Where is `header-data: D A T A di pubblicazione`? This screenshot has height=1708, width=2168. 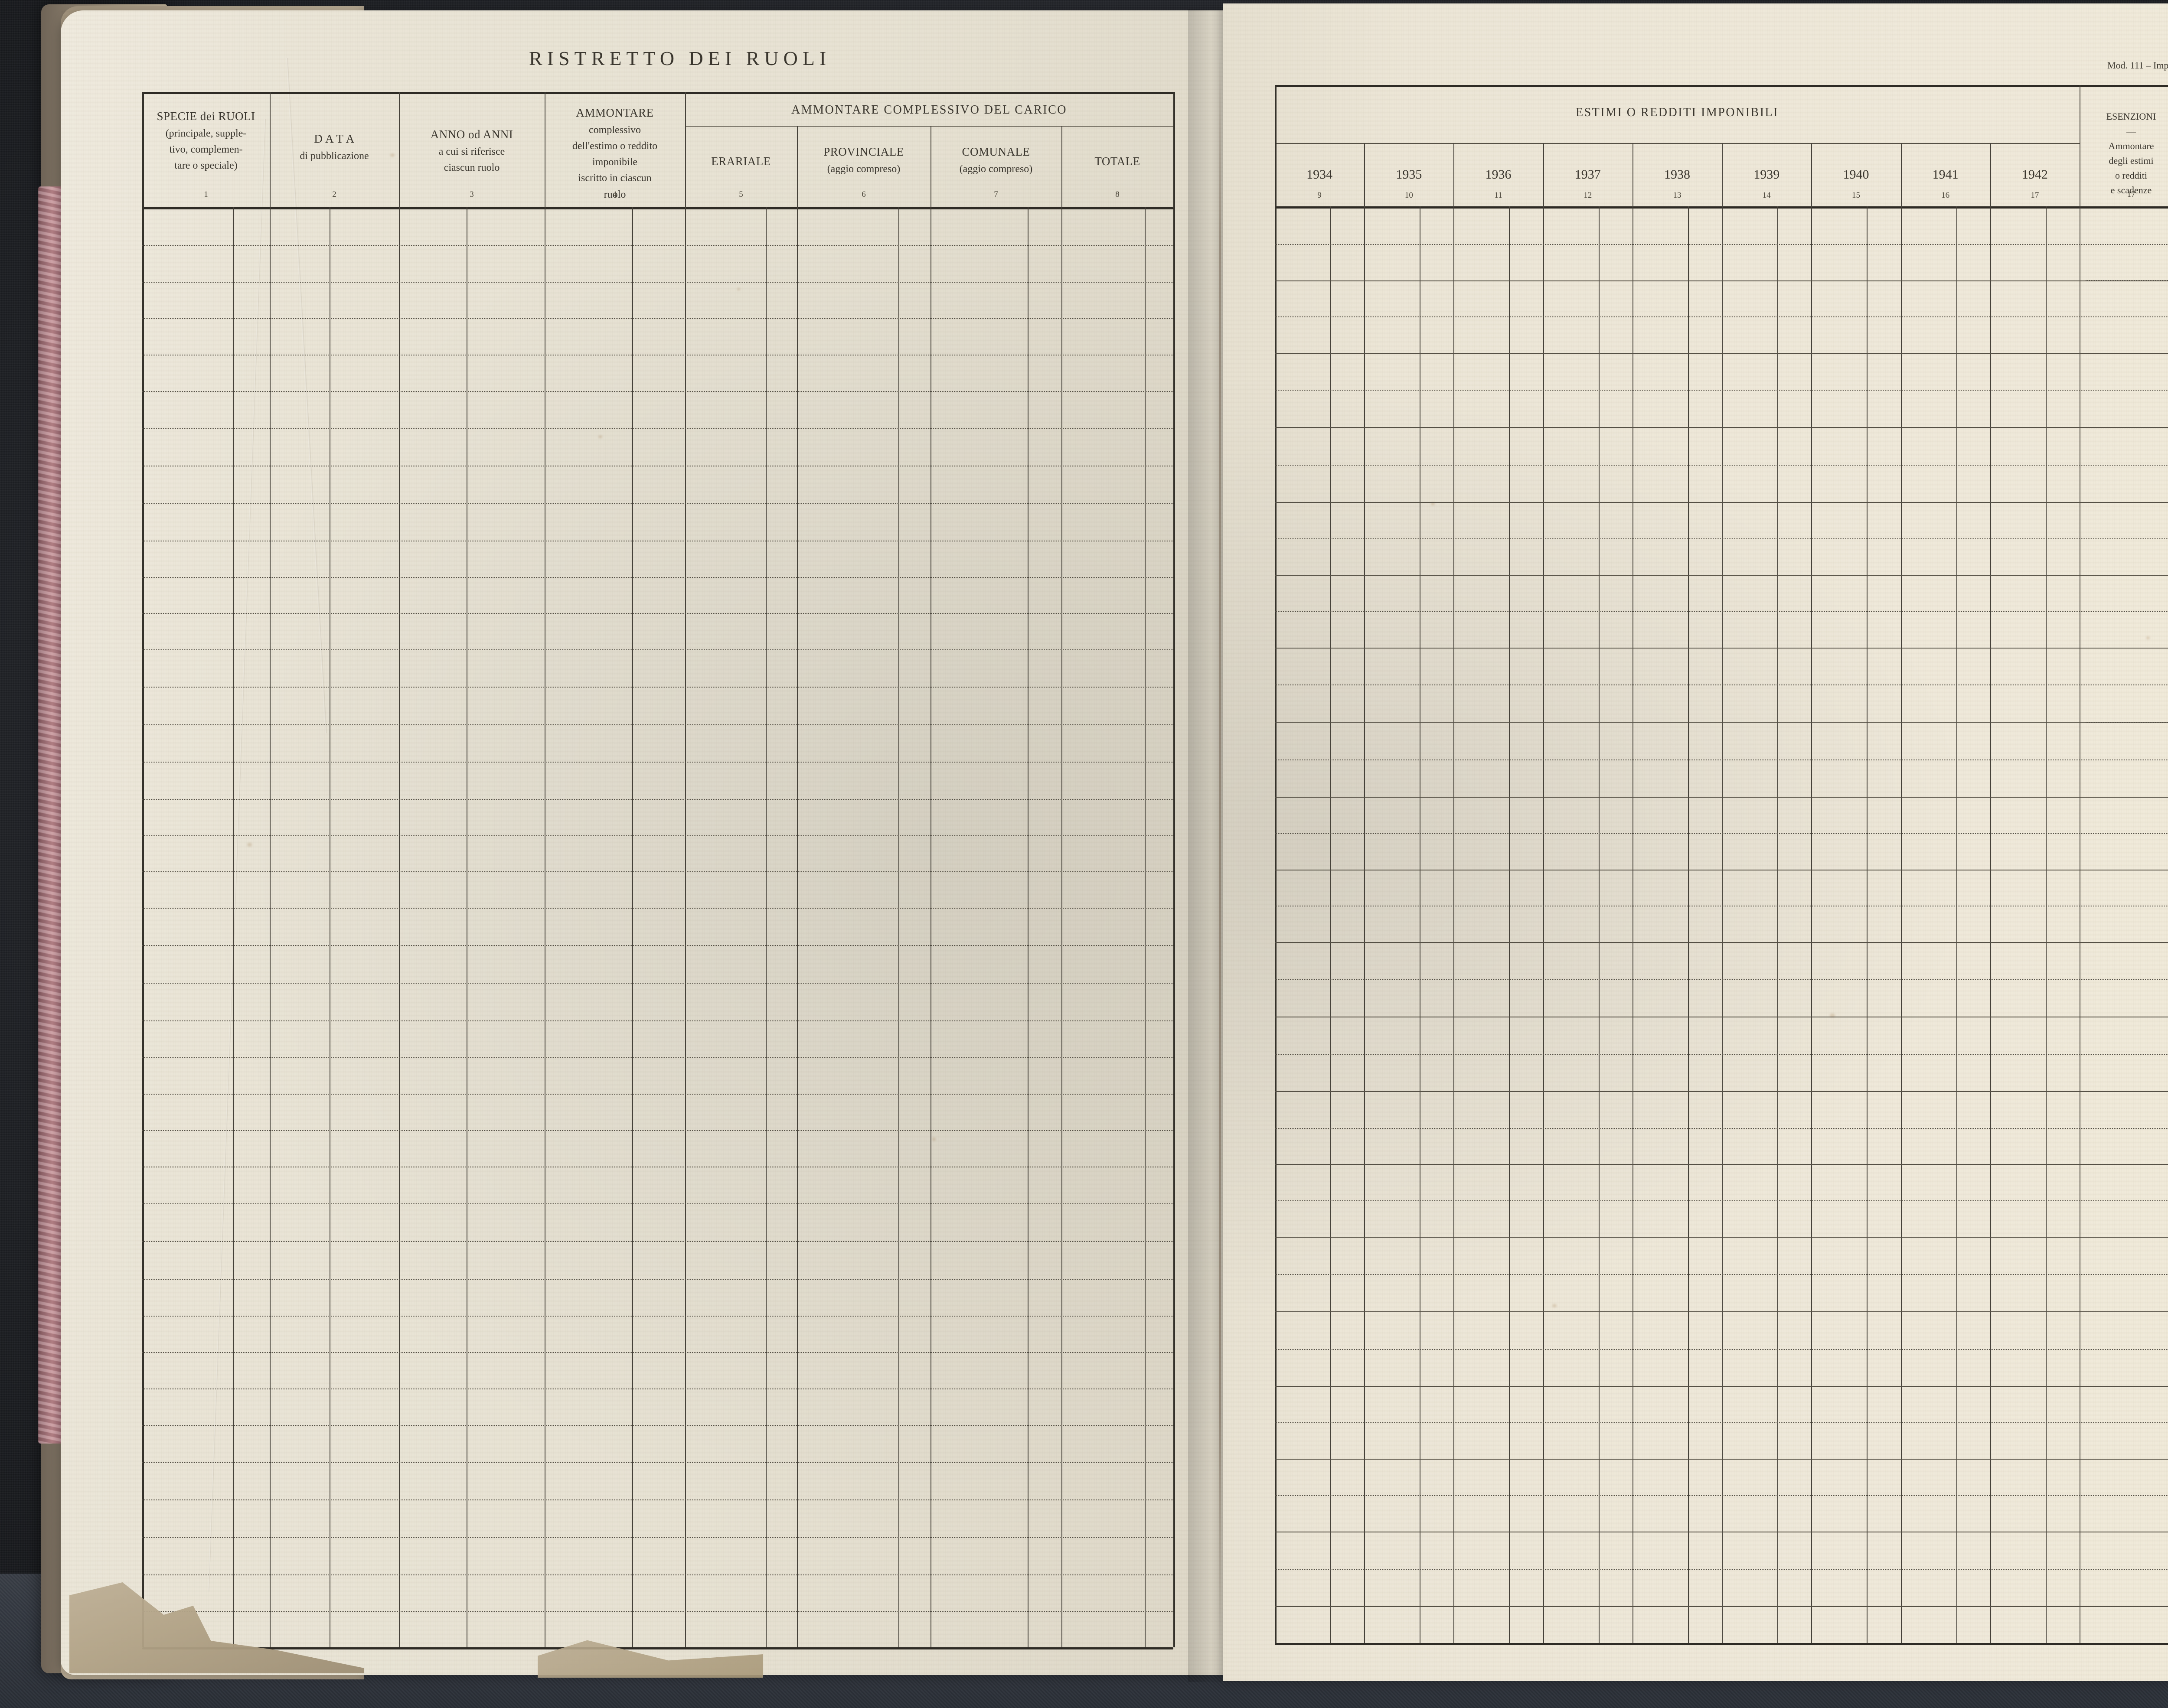
header-data: D A T A di pubblicazione is located at coordinates (334, 147).